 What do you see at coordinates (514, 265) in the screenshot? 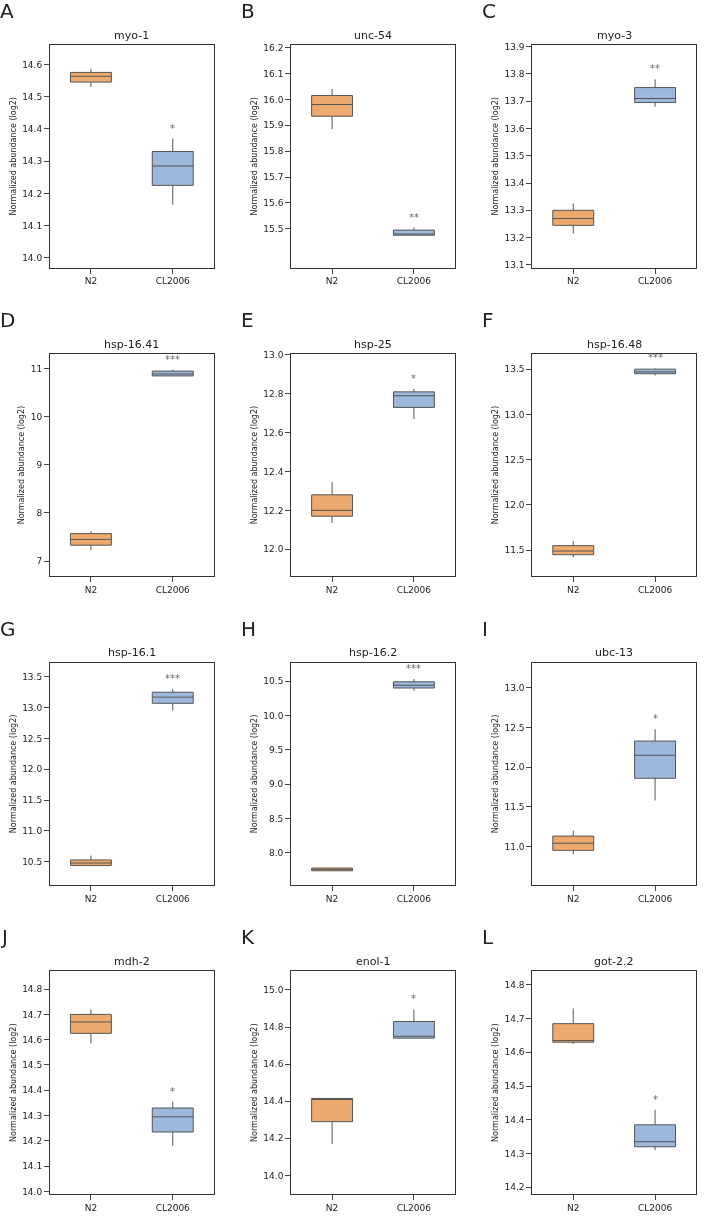
I see `y-tick-label: 13.1` at bounding box center [514, 265].